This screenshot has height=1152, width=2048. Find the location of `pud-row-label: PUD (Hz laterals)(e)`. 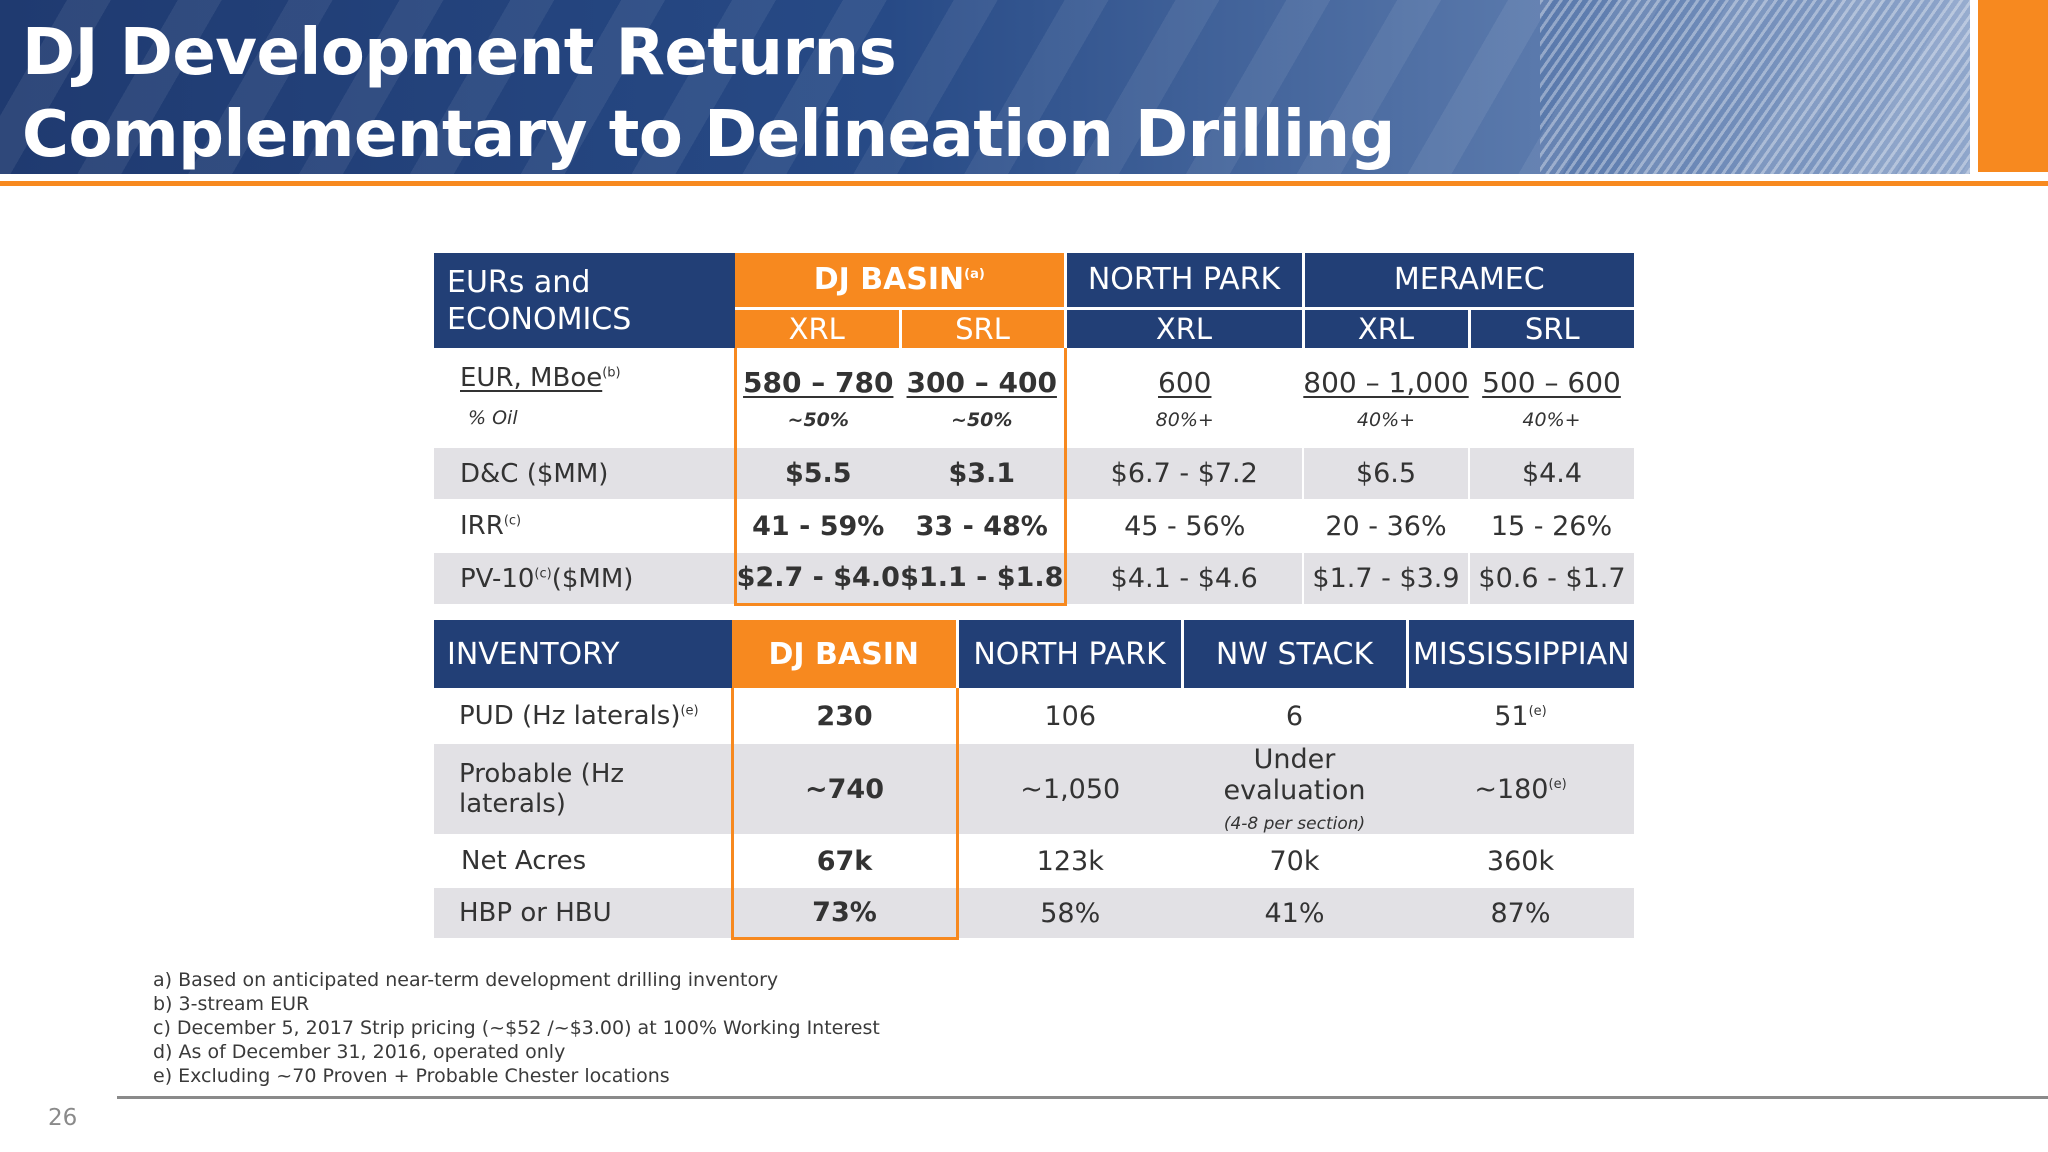

pud-row-label: PUD (Hz laterals)(e) is located at coordinates (583, 716).